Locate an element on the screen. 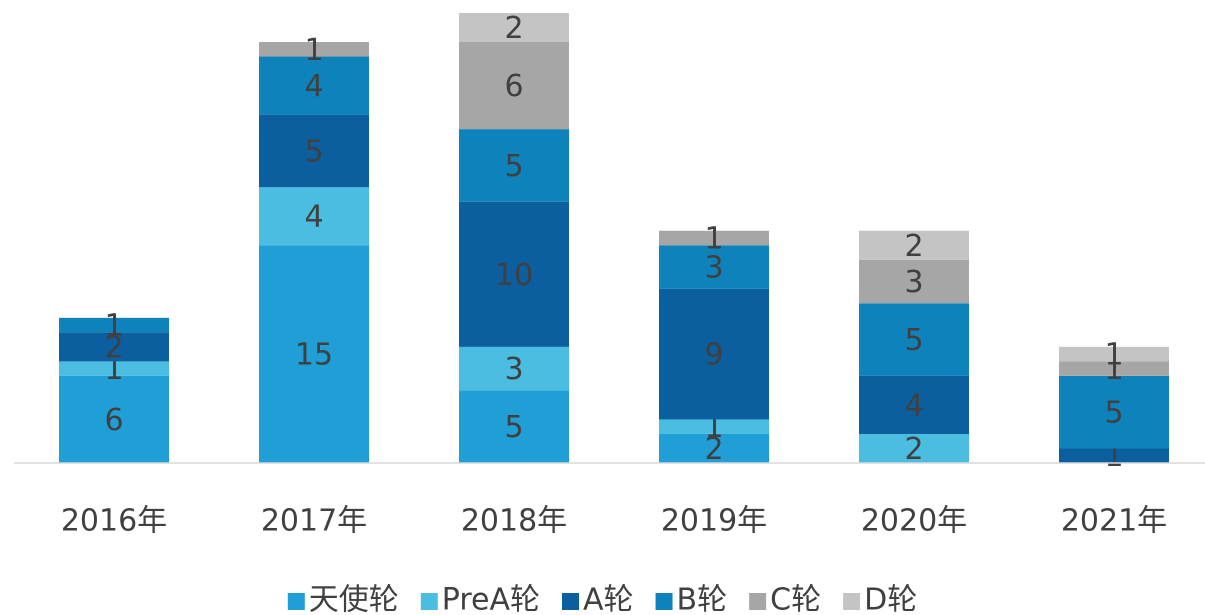 Image resolution: width=1205 pixels, height=615 pixels. x-tick-label: 2021年 is located at coordinates (1114, 521).